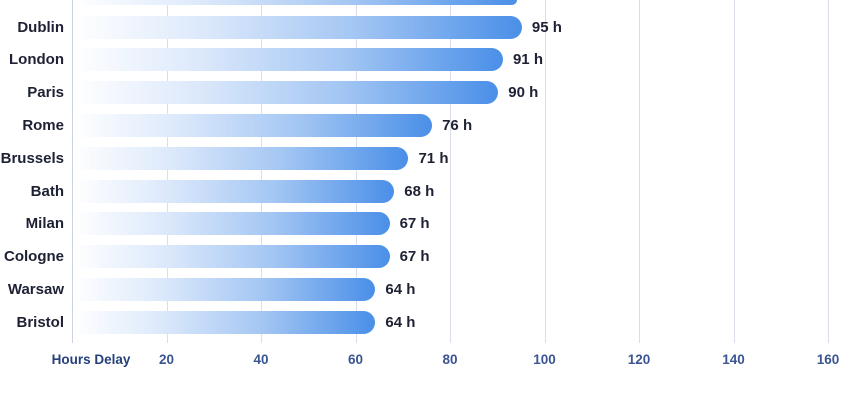 The height and width of the screenshot is (414, 850). What do you see at coordinates (297, 27) in the screenshot?
I see `bar-dublin` at bounding box center [297, 27].